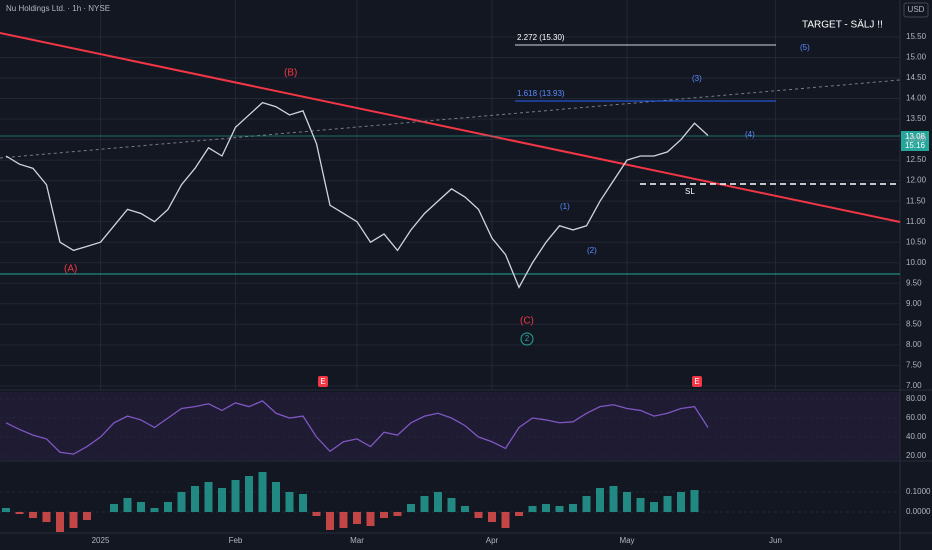  I want to click on wave-label: (3), so click(697, 78).